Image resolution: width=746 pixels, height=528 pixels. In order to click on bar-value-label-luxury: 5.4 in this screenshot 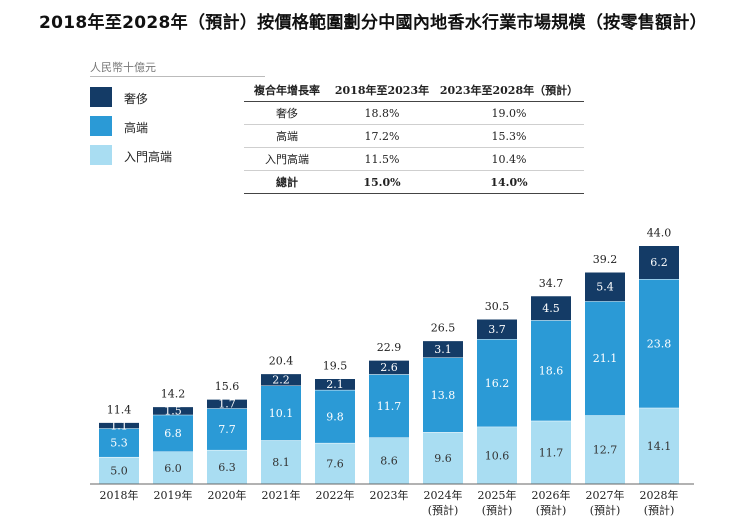, I will do `click(605, 287)`.